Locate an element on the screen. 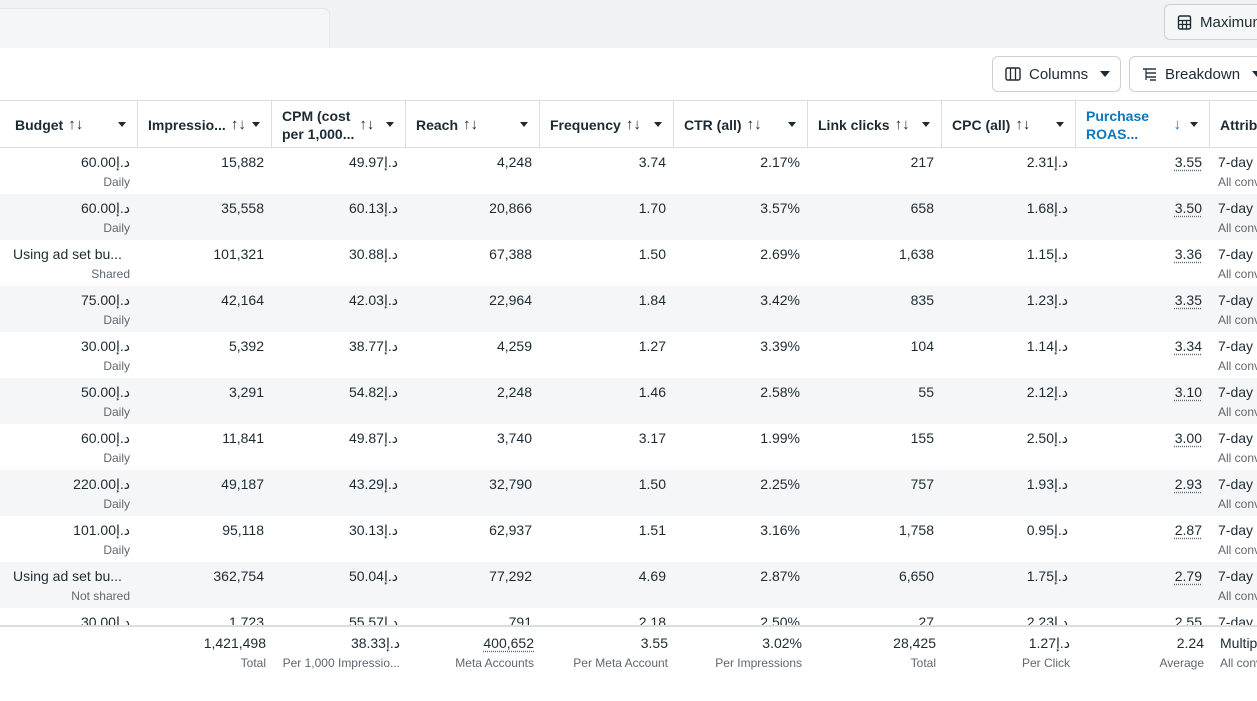  column-header-frequency: Frequency ↑↓ is located at coordinates (607, 124).